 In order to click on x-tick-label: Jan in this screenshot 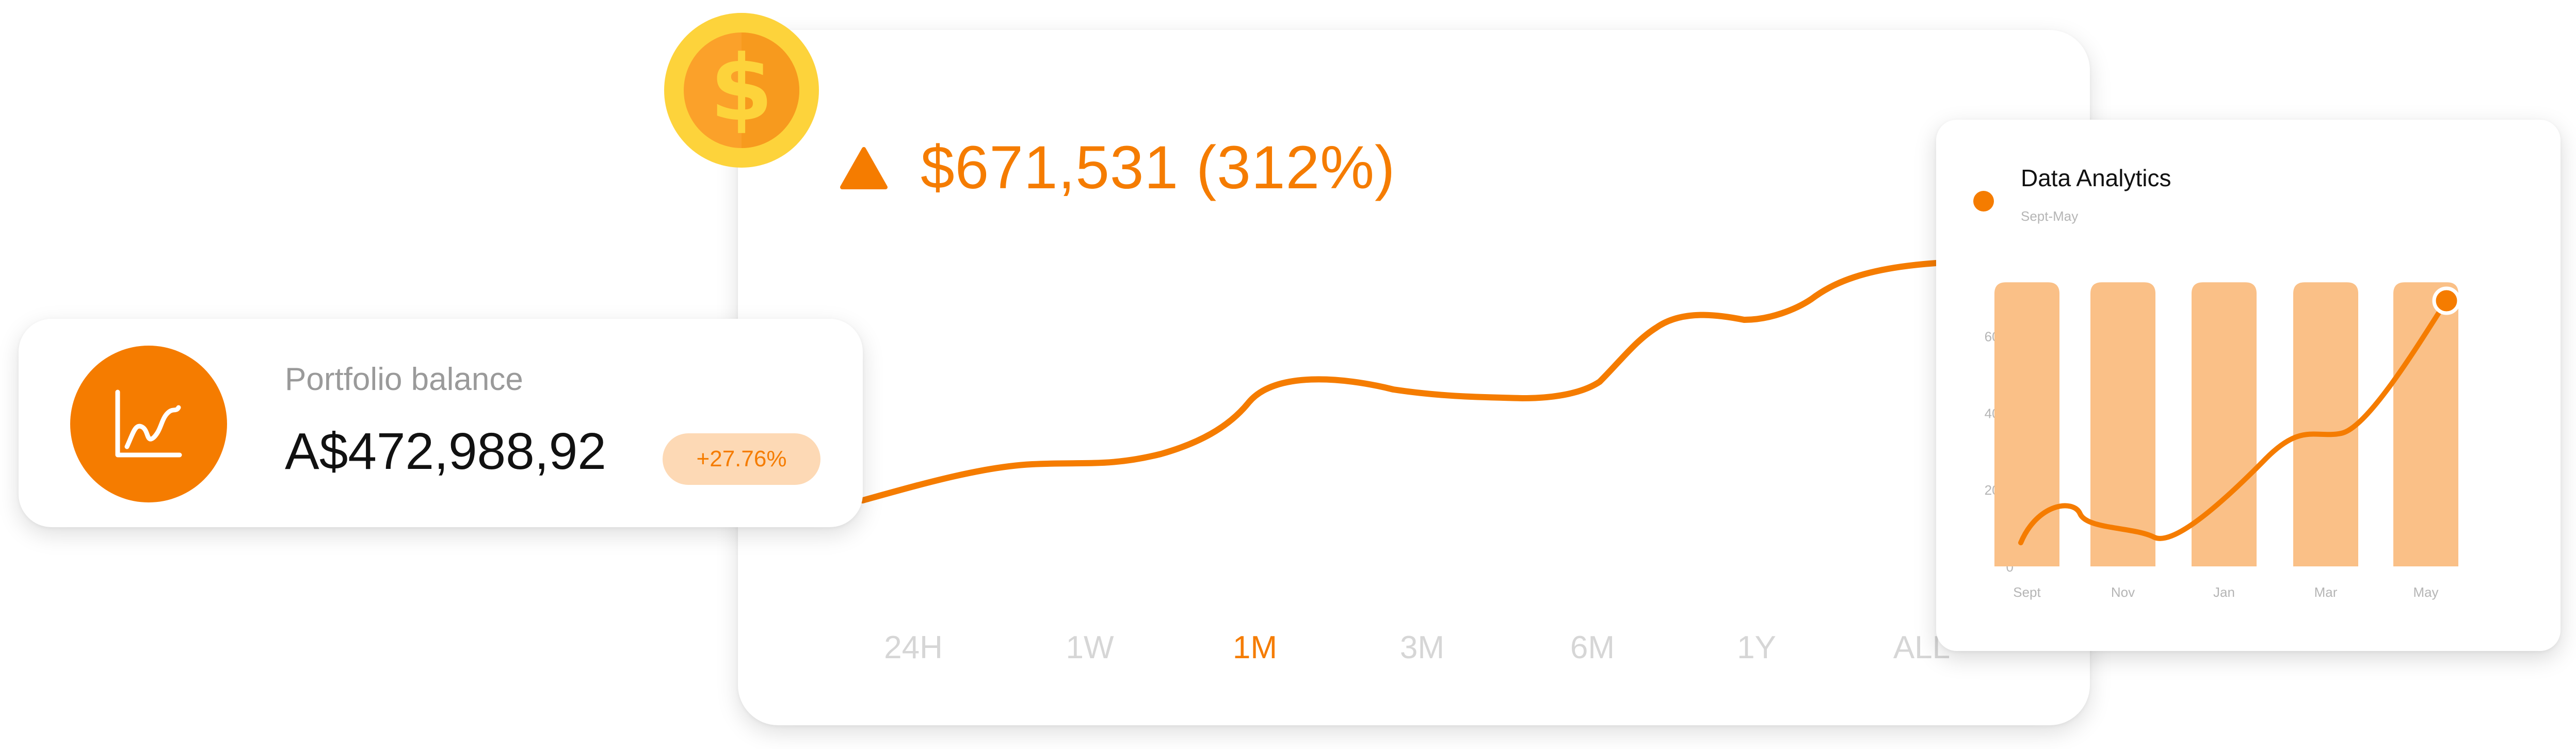, I will do `click(2224, 592)`.